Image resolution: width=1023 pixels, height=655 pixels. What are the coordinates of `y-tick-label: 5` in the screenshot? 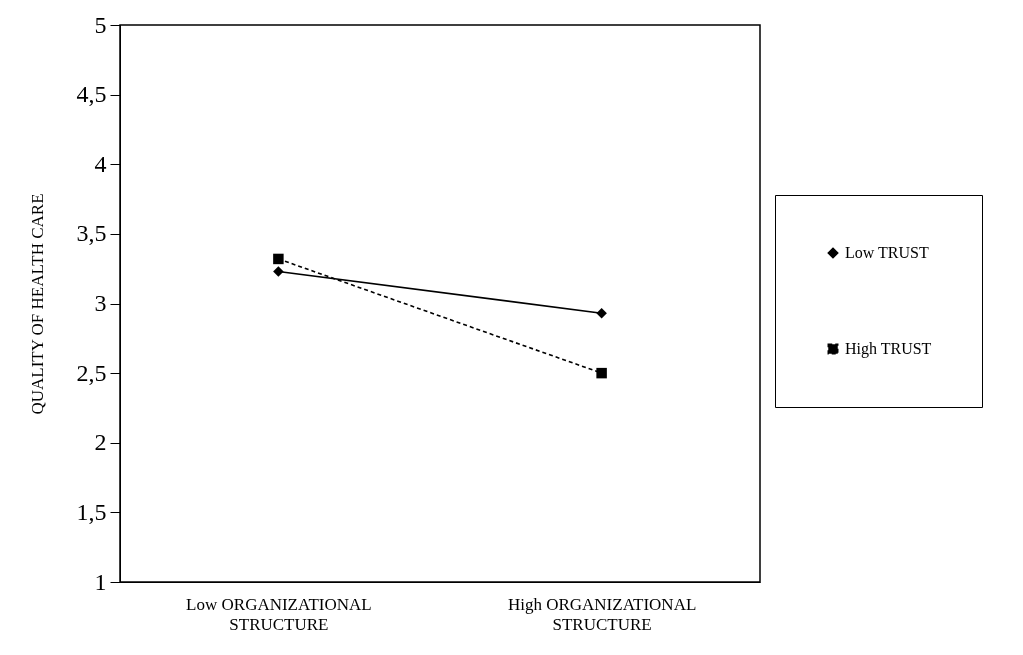 It's located at (100, 24).